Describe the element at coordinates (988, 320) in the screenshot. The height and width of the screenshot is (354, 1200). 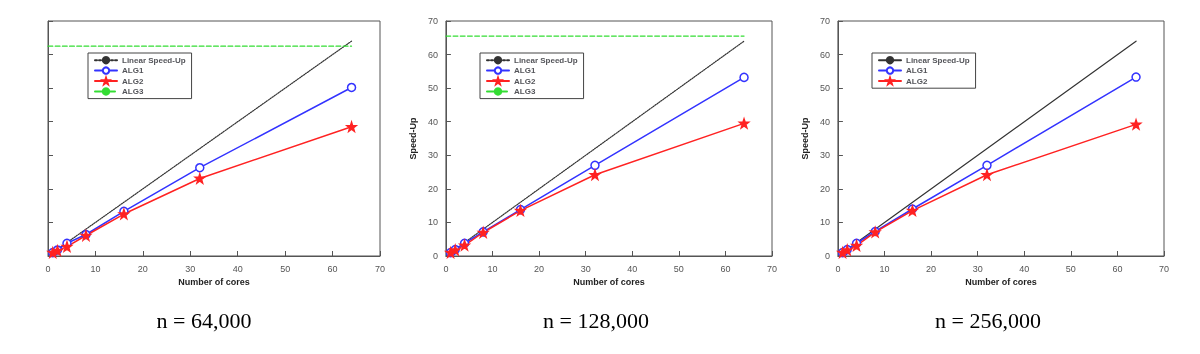
I see `text: n = 256,000` at that location.